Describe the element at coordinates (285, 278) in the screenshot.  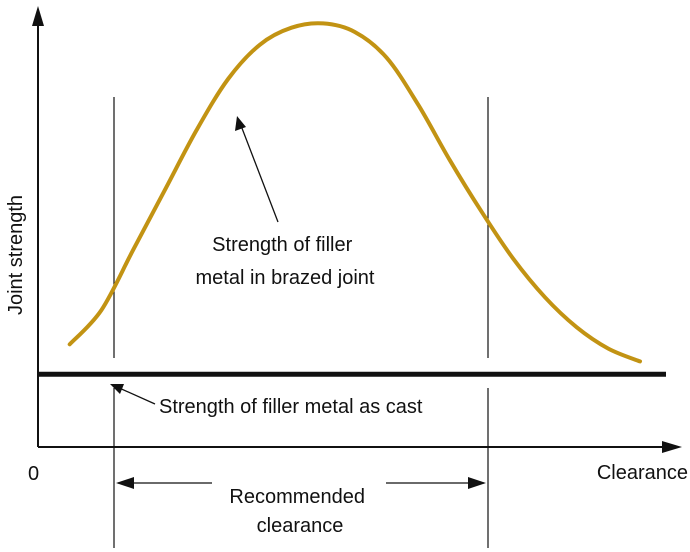
I see `brazed-annotation-line-2: metal in brazed joint` at that location.